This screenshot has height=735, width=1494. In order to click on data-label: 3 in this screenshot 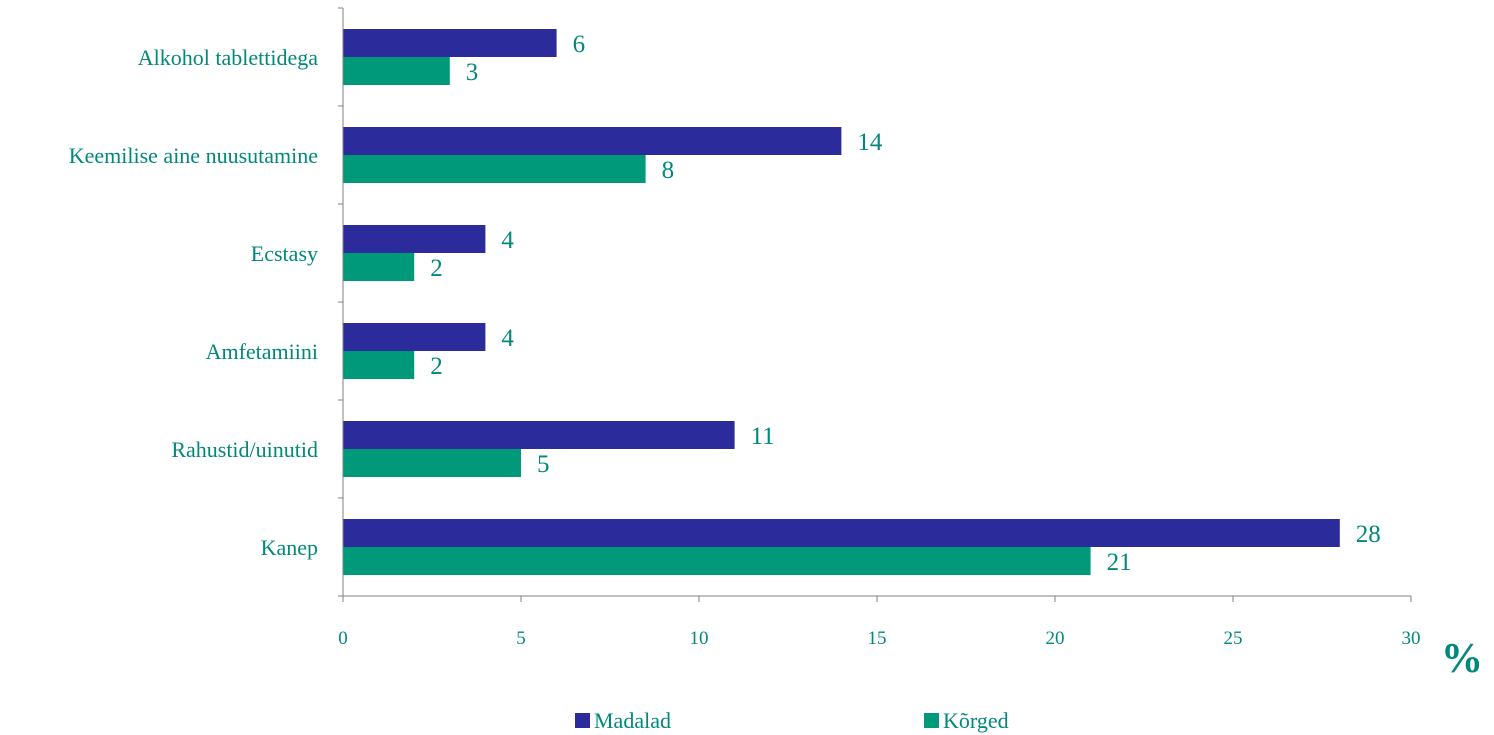, I will do `click(472, 72)`.